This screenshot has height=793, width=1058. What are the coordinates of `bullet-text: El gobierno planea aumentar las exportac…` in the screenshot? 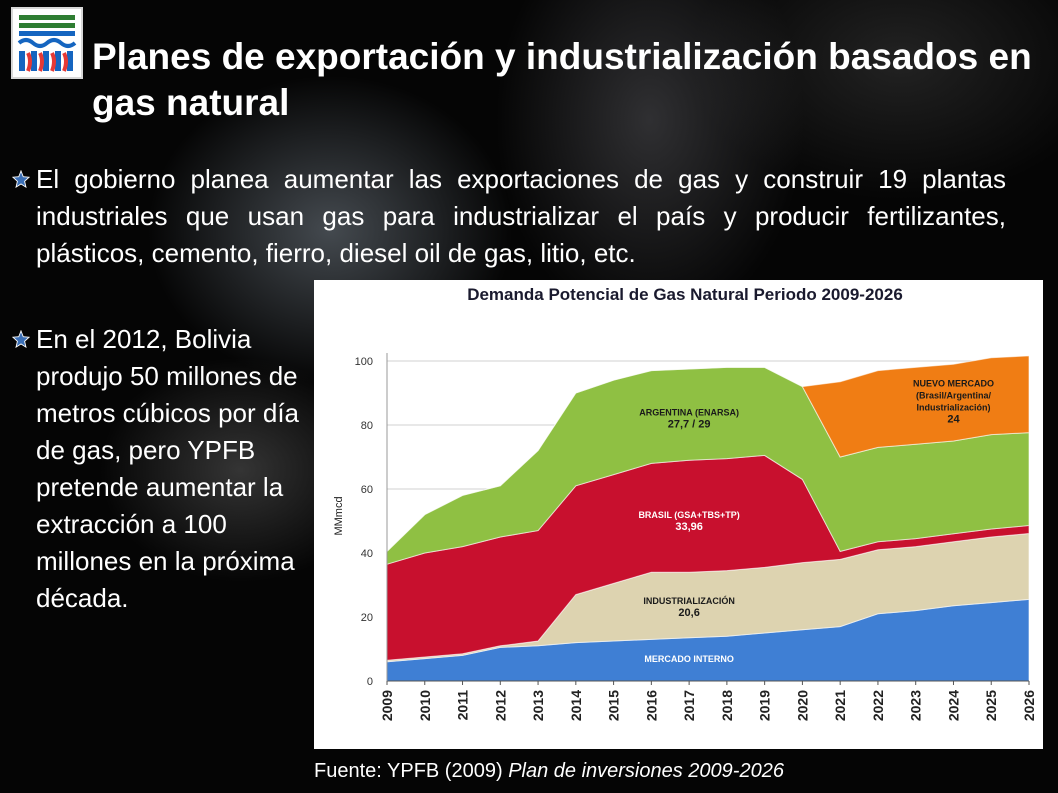 It's located at (521, 216).